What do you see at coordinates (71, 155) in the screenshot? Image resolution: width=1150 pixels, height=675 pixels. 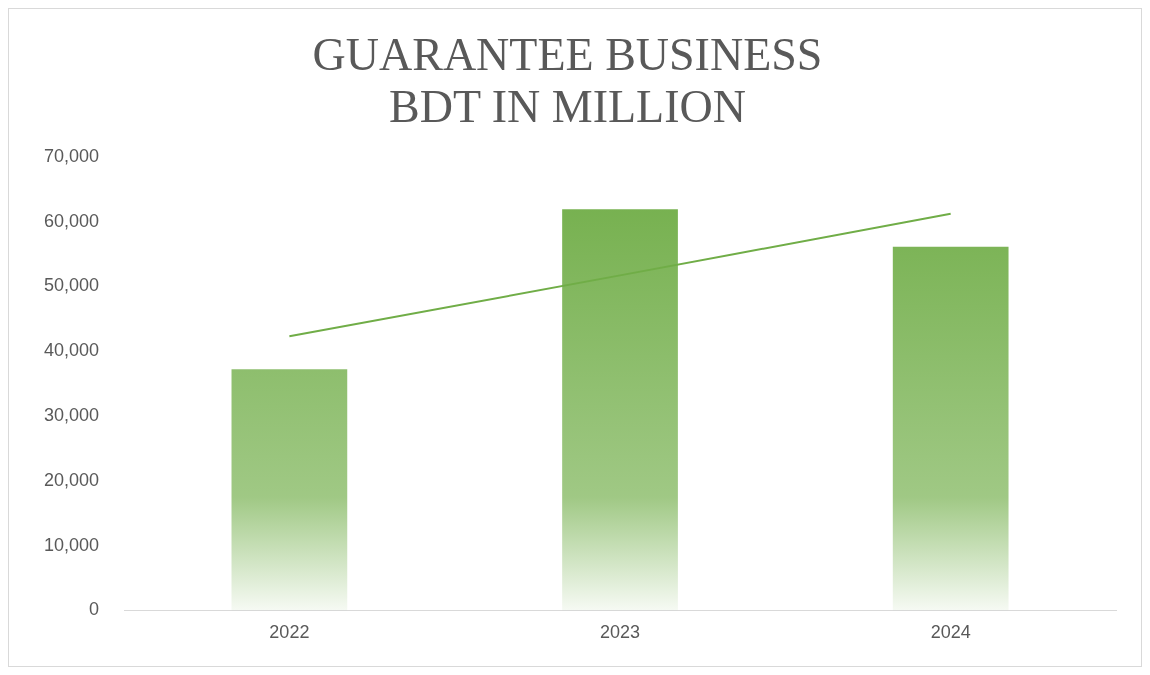 I see `y-tick-label: 70,000` at bounding box center [71, 155].